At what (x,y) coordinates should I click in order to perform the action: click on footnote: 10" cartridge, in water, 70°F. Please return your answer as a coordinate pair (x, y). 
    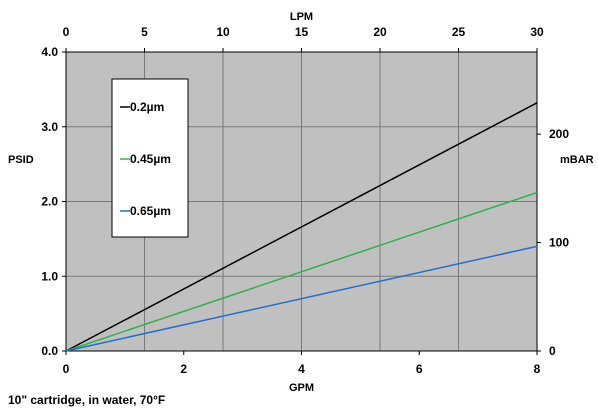
    Looking at the image, I should click on (86, 400).